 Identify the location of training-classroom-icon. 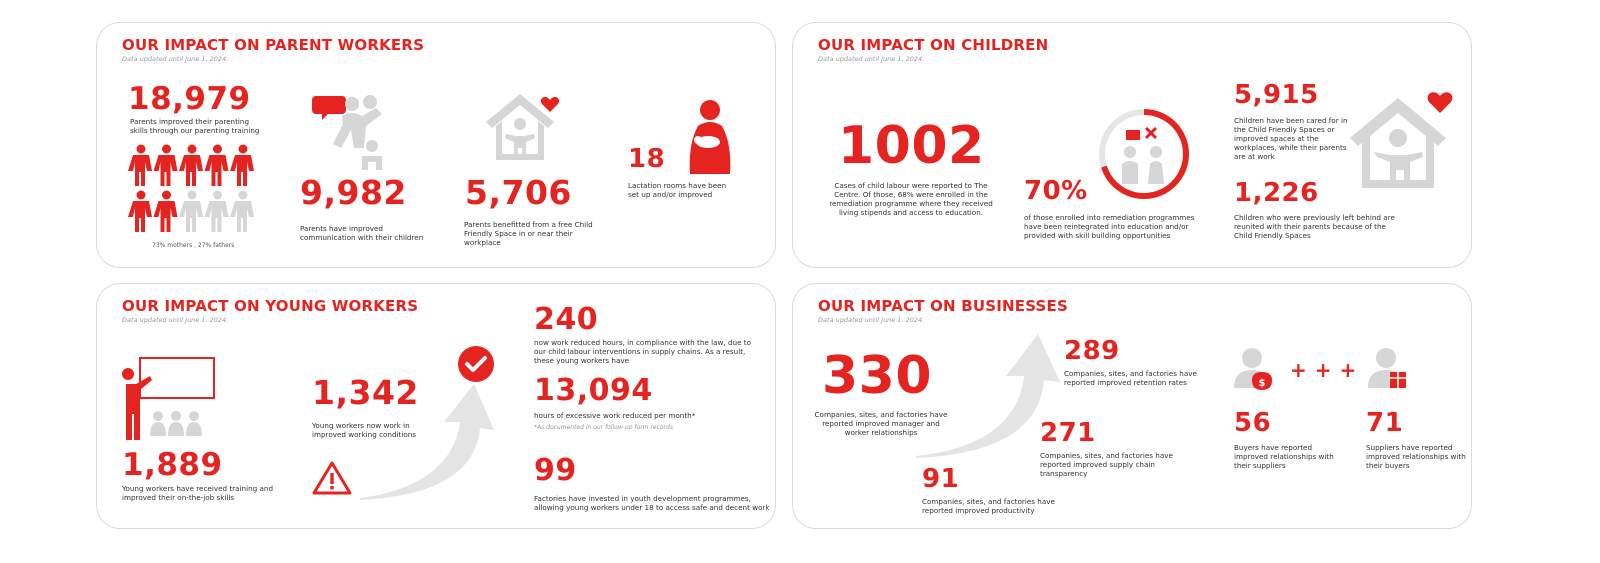
(167, 398).